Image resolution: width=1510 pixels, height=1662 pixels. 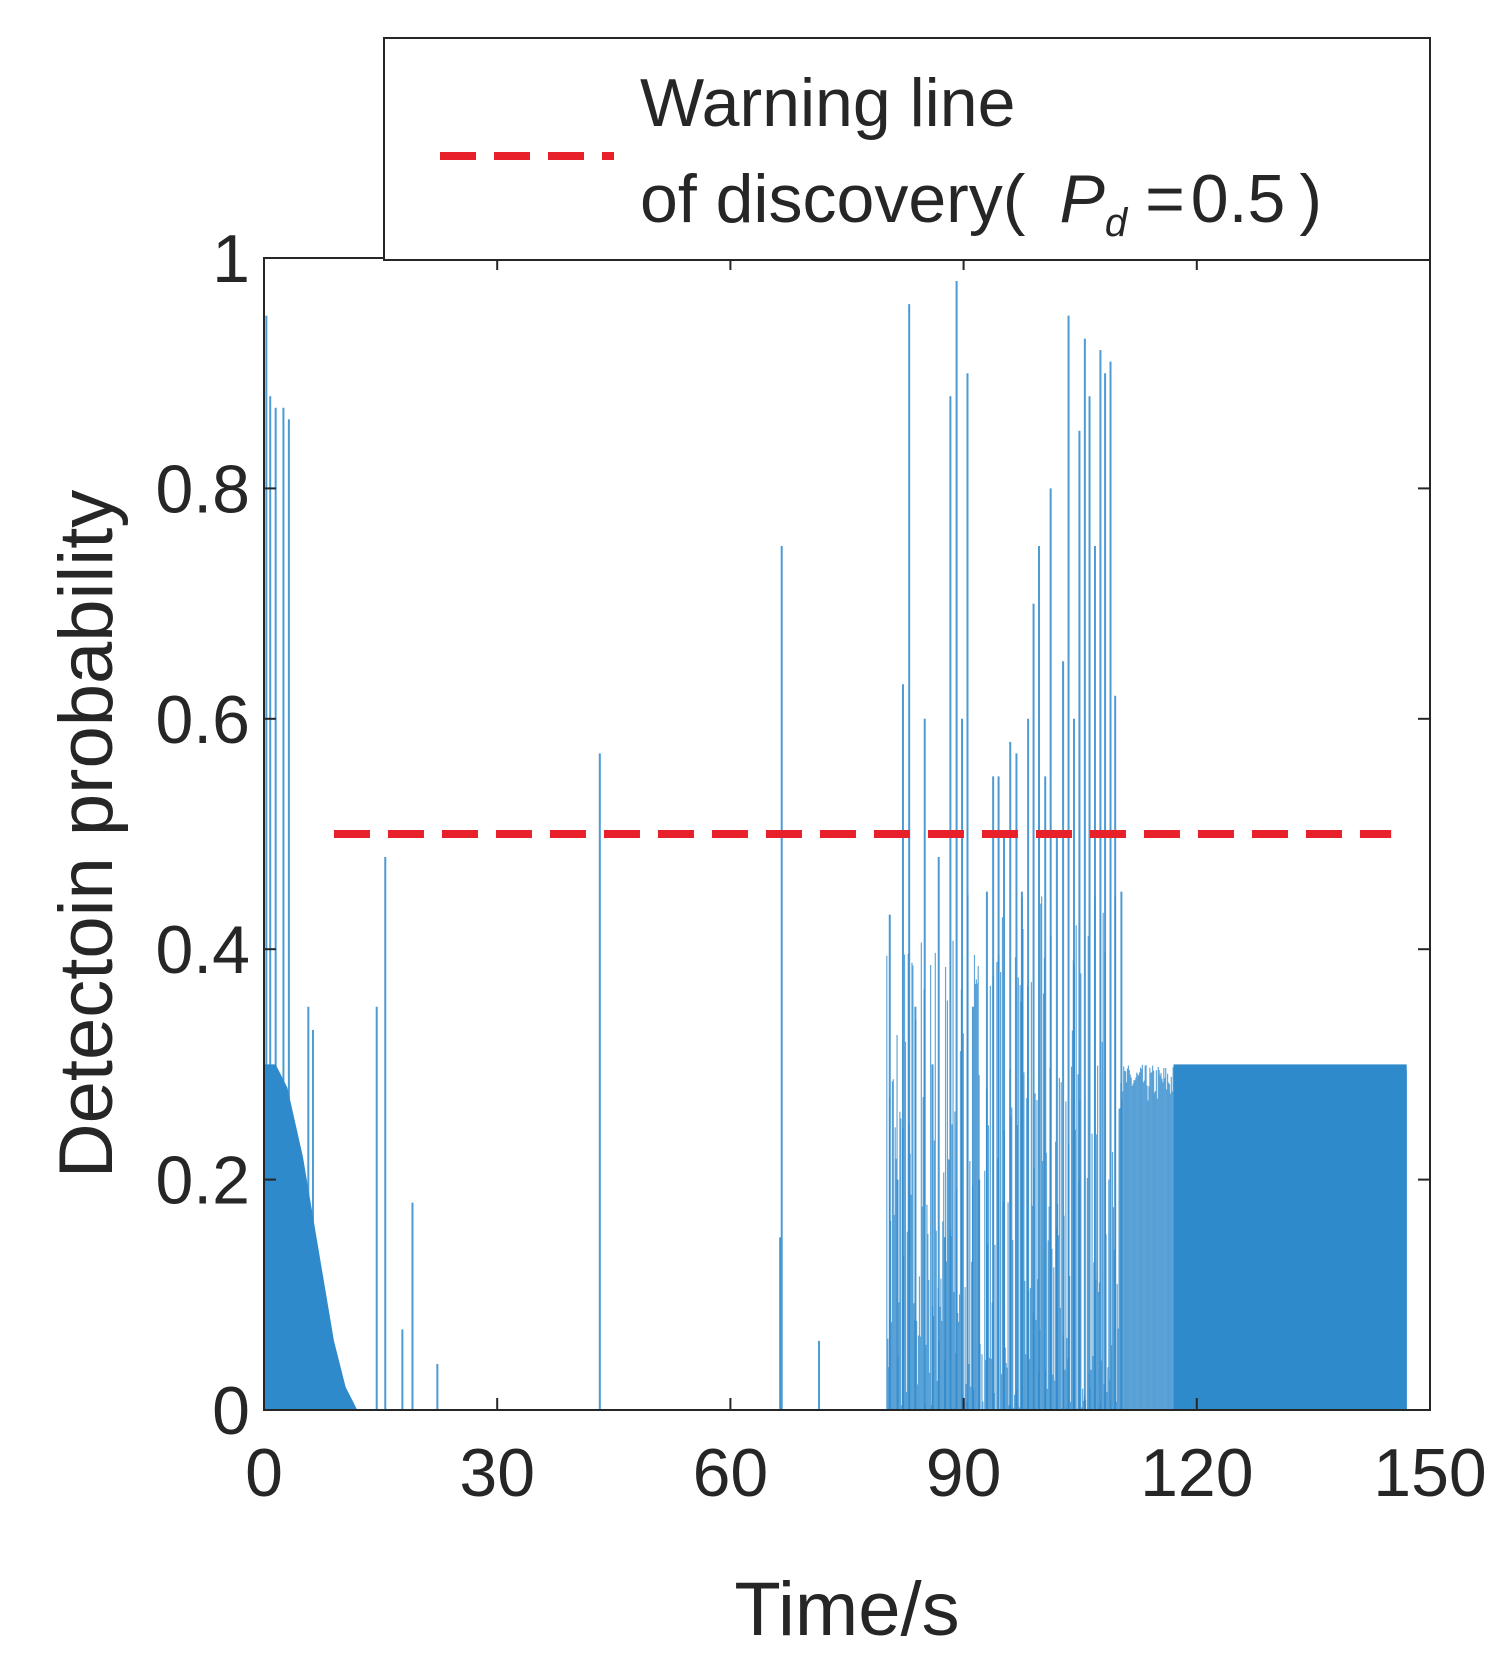 What do you see at coordinates (731, 1473) in the screenshot?
I see `x-tick-label: 60` at bounding box center [731, 1473].